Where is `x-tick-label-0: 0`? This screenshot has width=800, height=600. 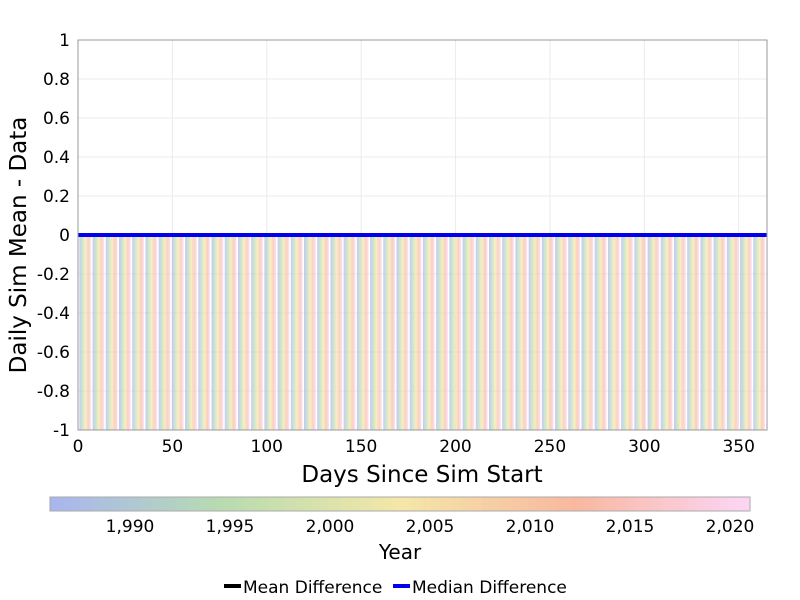
x-tick-label-0: 0 is located at coordinates (78, 447).